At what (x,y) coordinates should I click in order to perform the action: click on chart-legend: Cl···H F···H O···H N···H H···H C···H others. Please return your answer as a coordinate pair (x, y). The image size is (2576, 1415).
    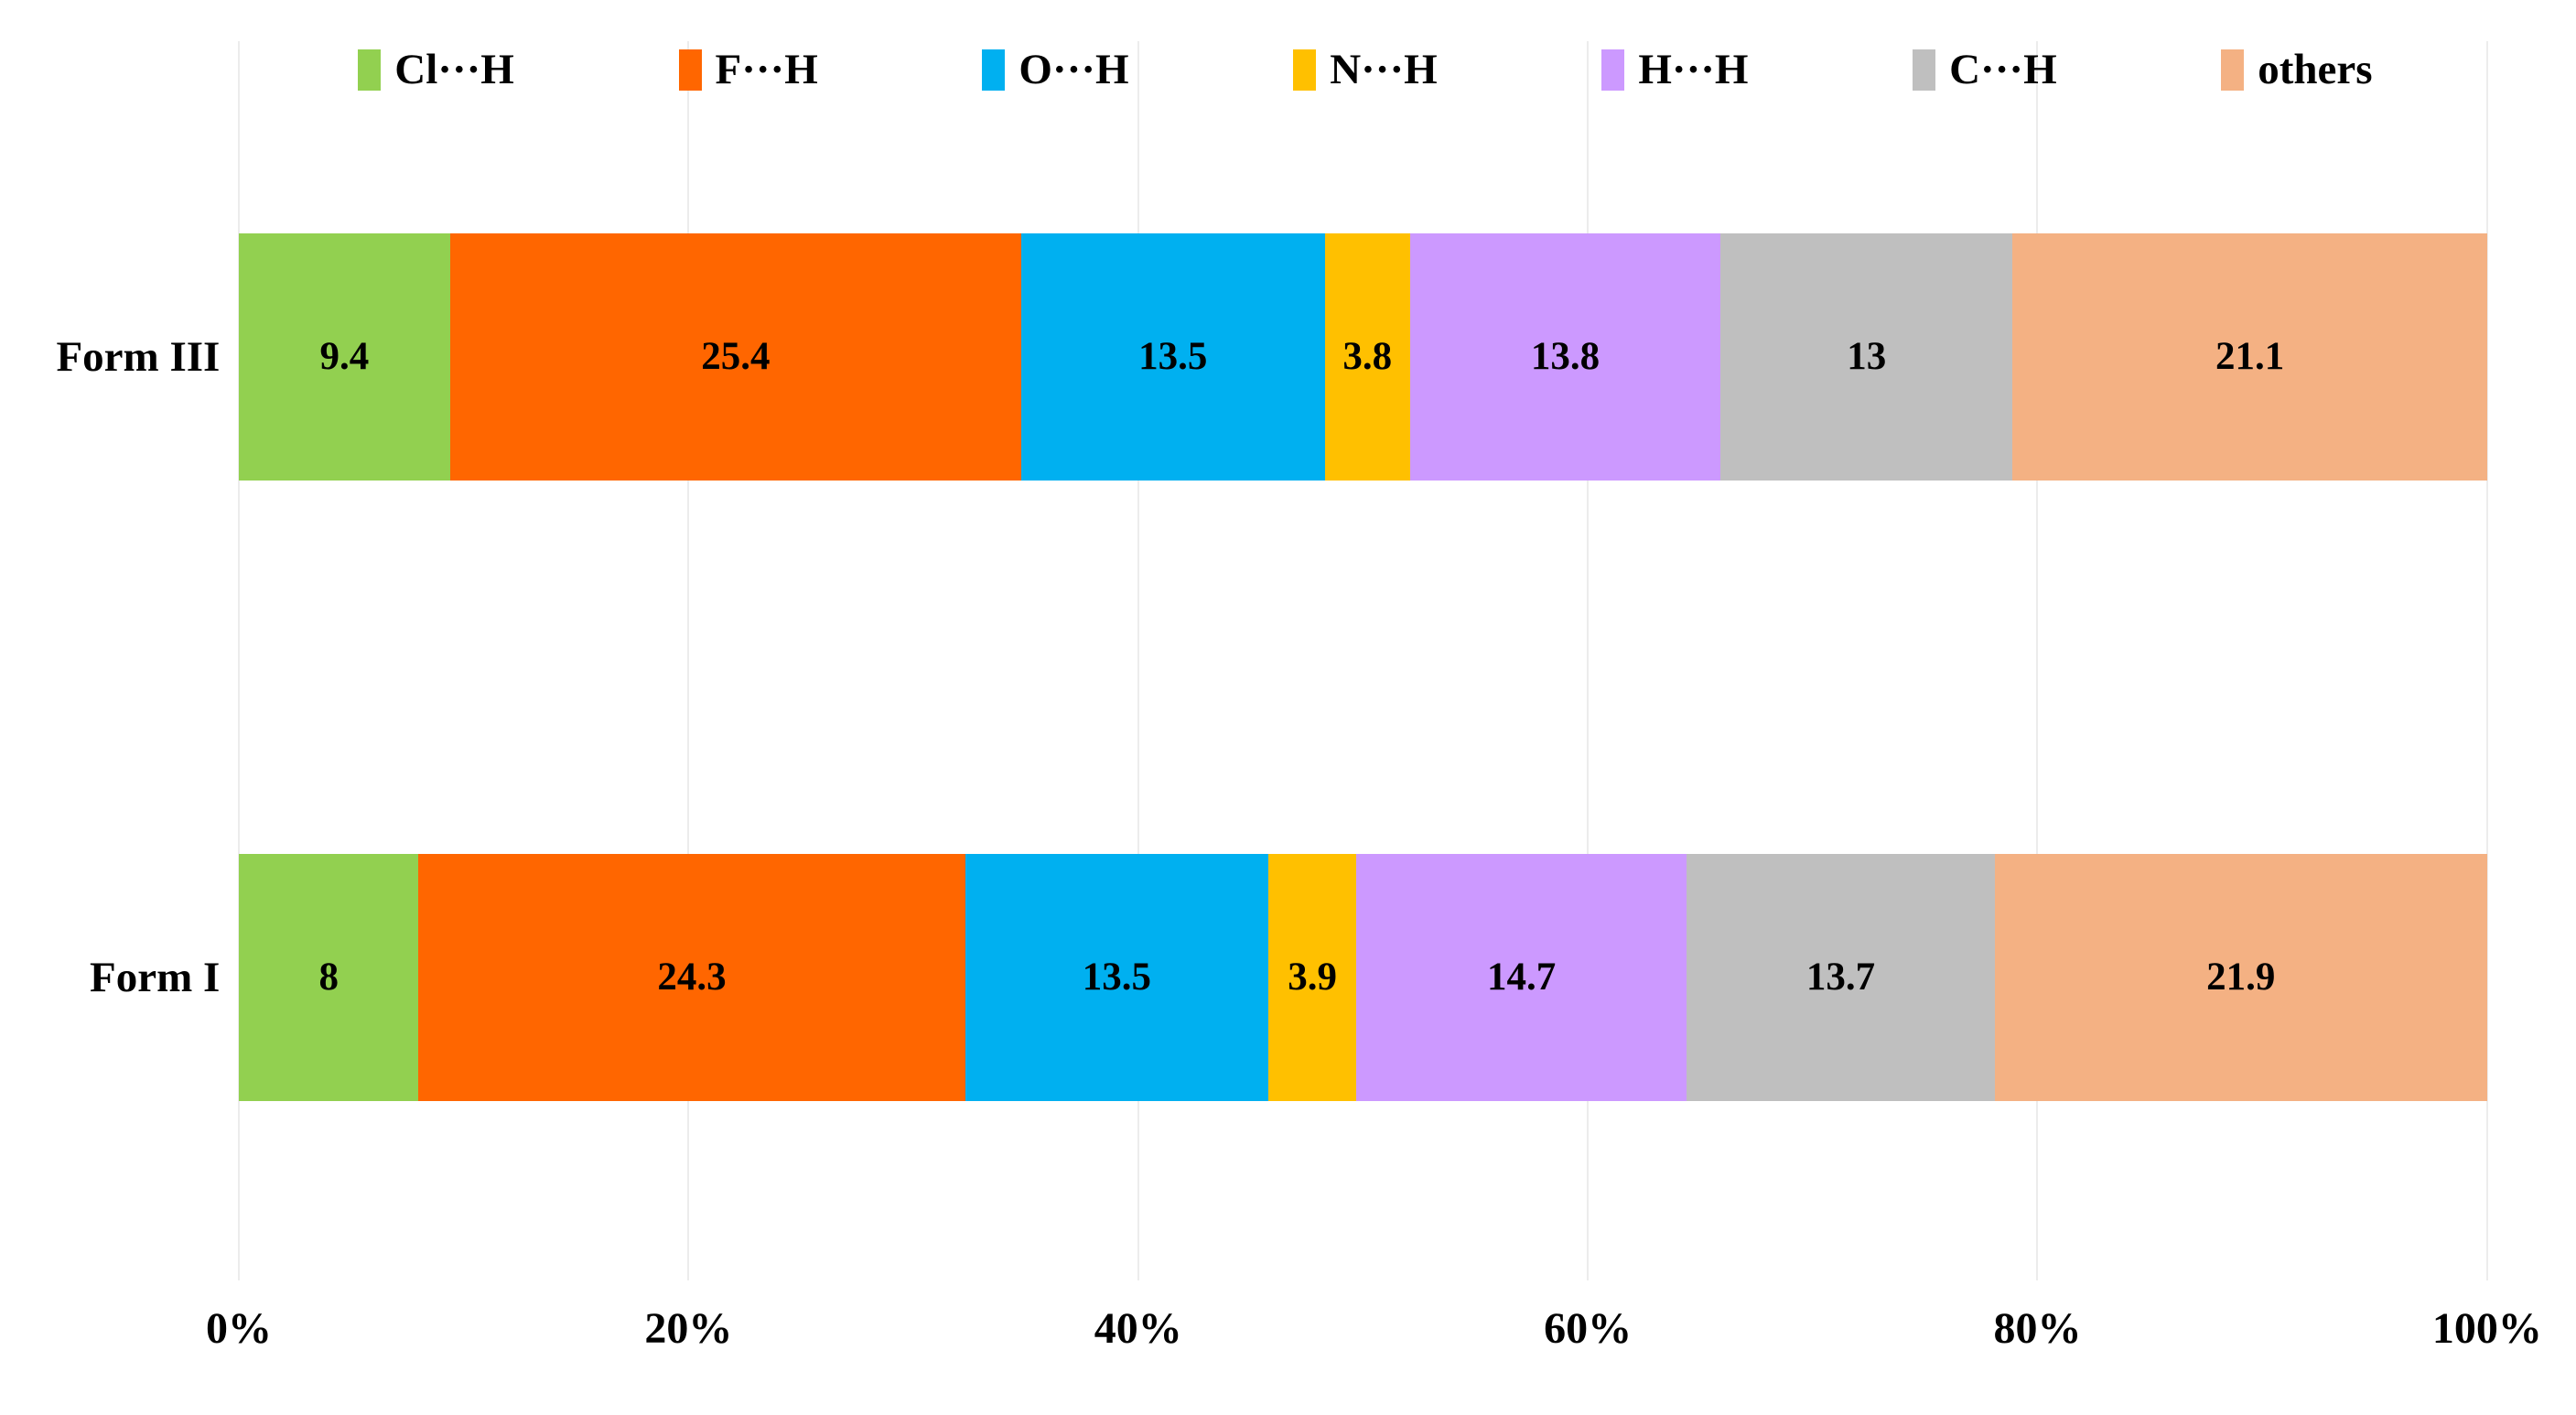
    Looking at the image, I should click on (1365, 69).